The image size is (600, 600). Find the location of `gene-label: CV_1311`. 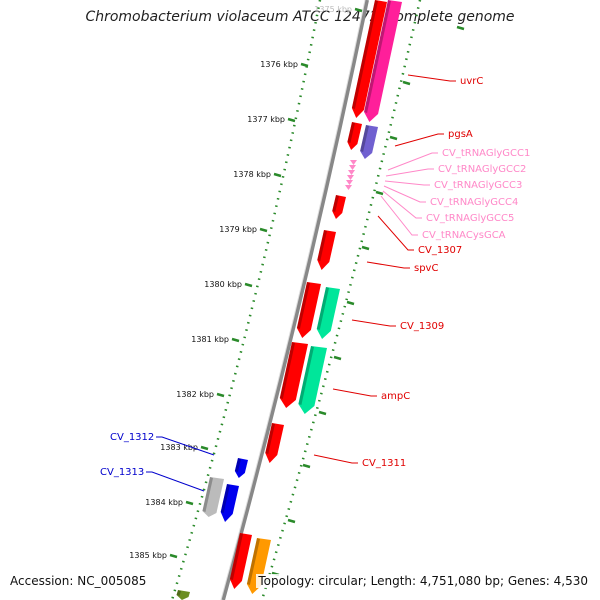

gene-label: CV_1311 is located at coordinates (384, 463).